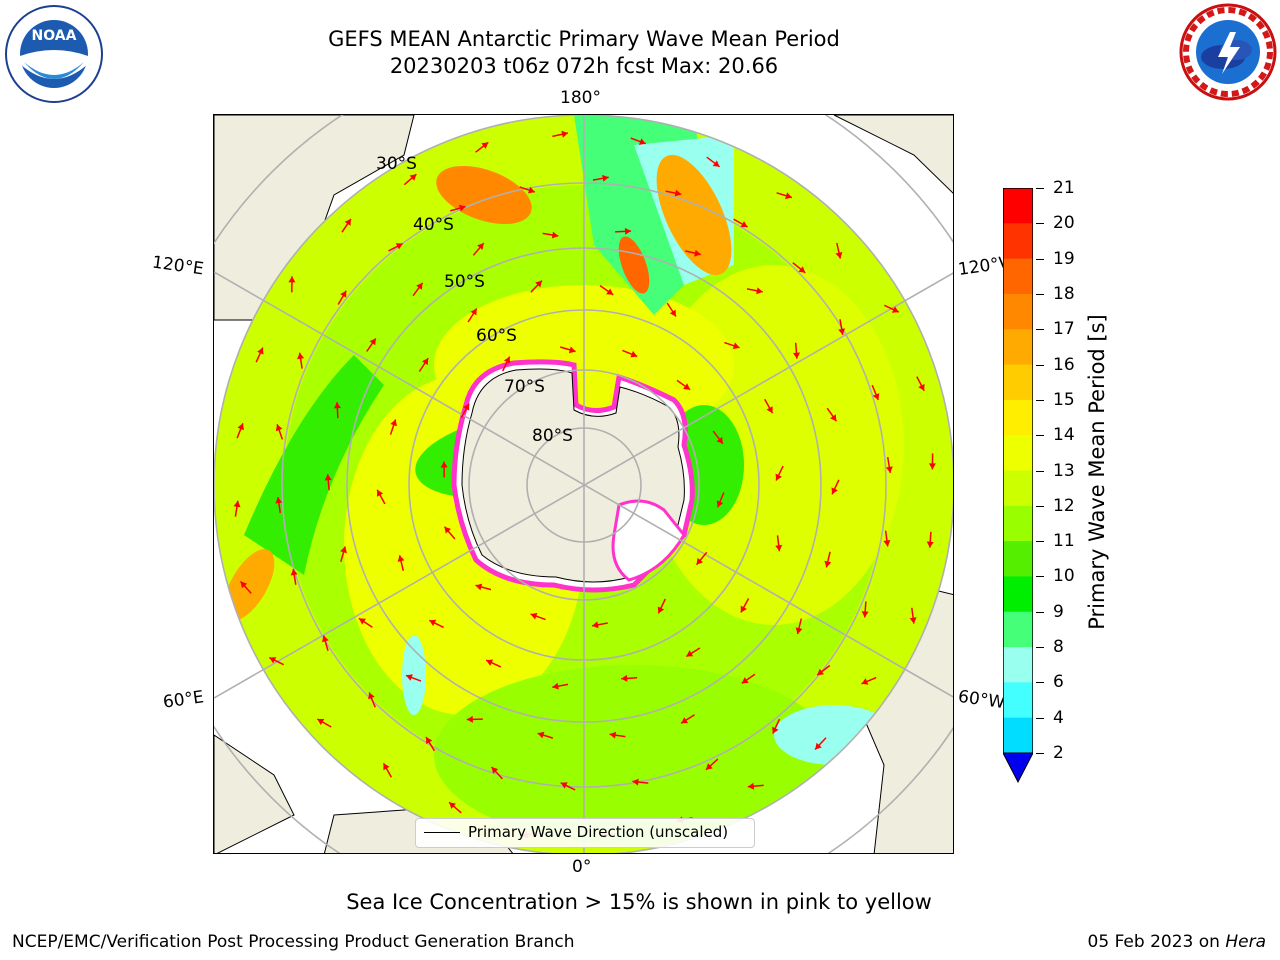 The image size is (1280, 960). What do you see at coordinates (1018, 485) in the screenshot?
I see `colorbar` at bounding box center [1018, 485].